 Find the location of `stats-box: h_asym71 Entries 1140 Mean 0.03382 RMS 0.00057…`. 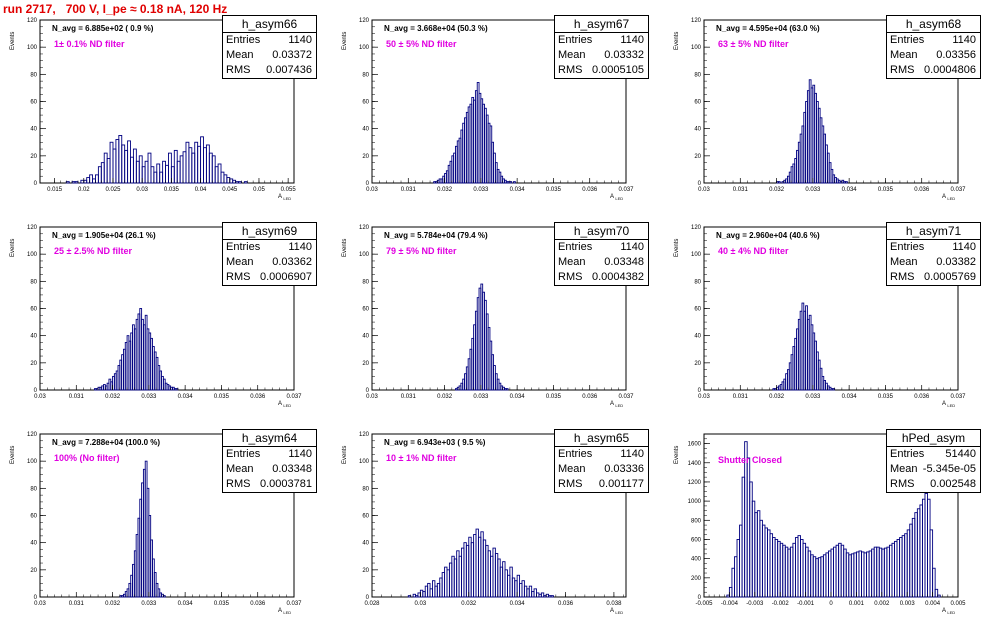

stats-box: h_asym71 Entries 1140 Mean 0.03382 RMS 0.00057… is located at coordinates (933, 254).